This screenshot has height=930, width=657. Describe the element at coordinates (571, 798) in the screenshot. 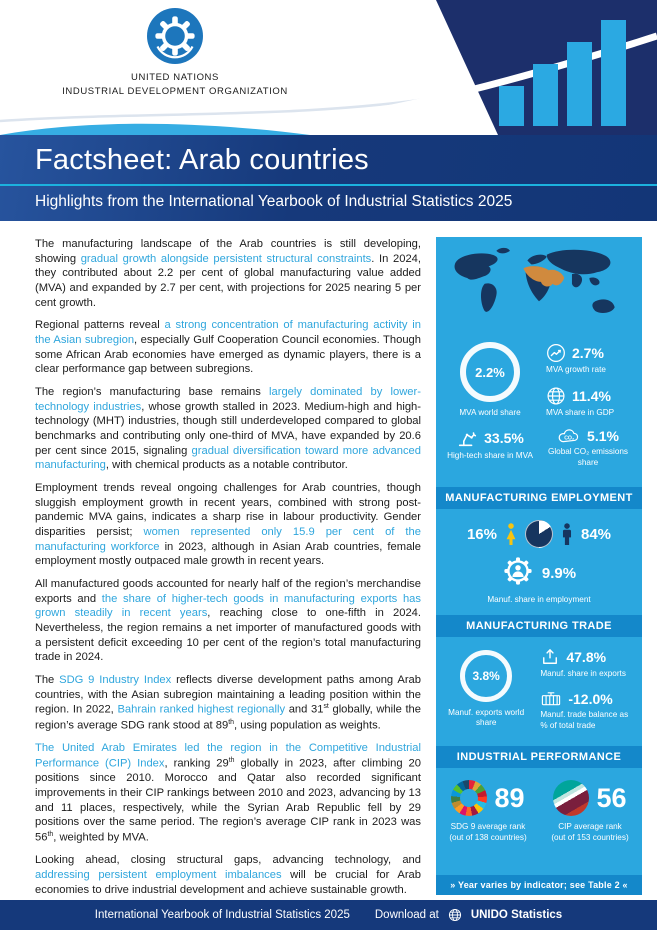

I see `cip-badge-icon` at that location.